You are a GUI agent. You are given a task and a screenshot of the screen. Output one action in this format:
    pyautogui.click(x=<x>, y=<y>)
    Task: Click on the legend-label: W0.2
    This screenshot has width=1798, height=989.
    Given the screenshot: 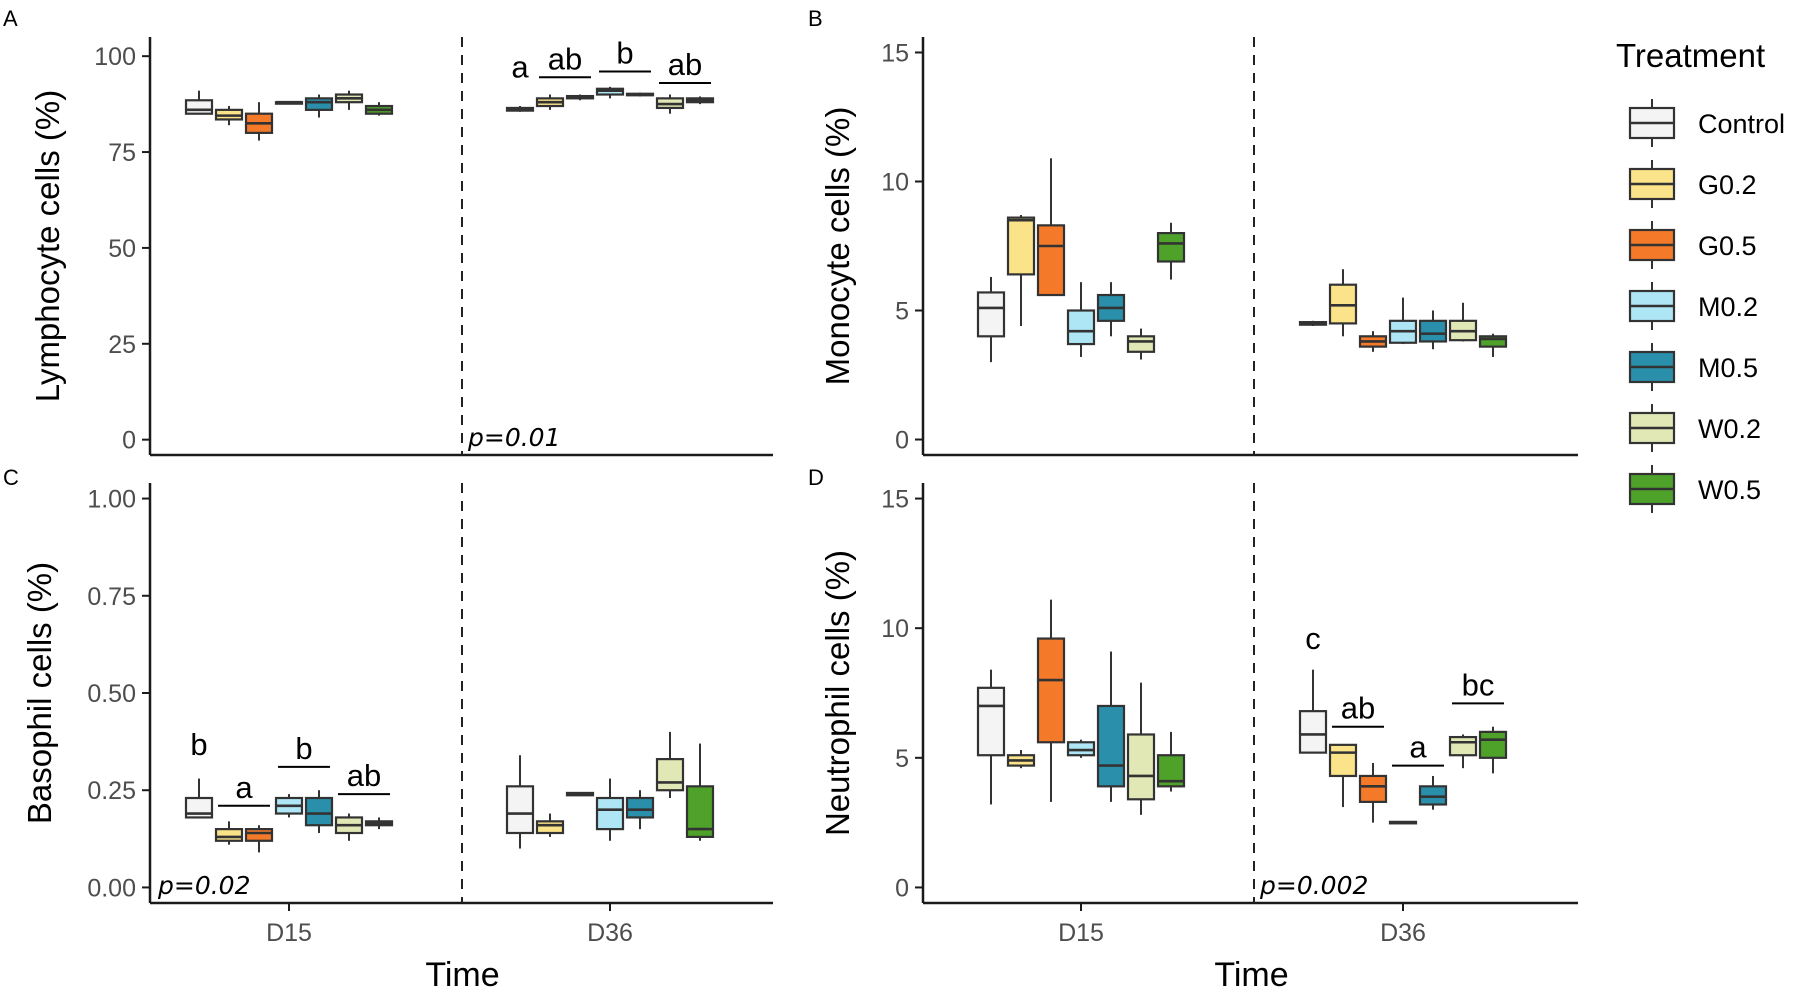 What is the action you would take?
    pyautogui.click(x=1729, y=429)
    